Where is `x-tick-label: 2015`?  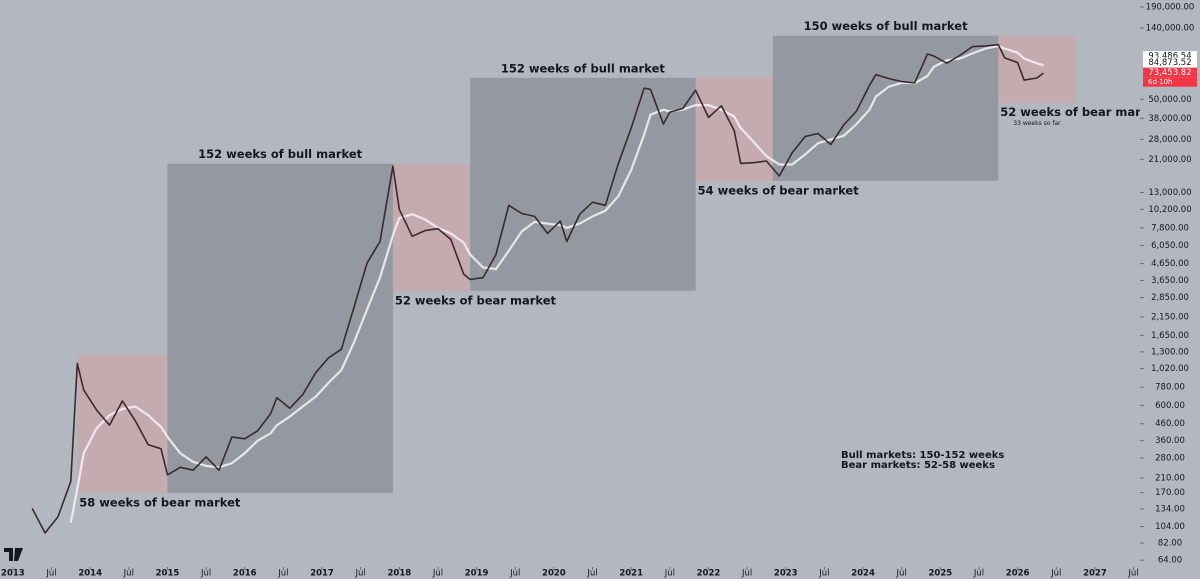 x-tick-label: 2015 is located at coordinates (168, 574).